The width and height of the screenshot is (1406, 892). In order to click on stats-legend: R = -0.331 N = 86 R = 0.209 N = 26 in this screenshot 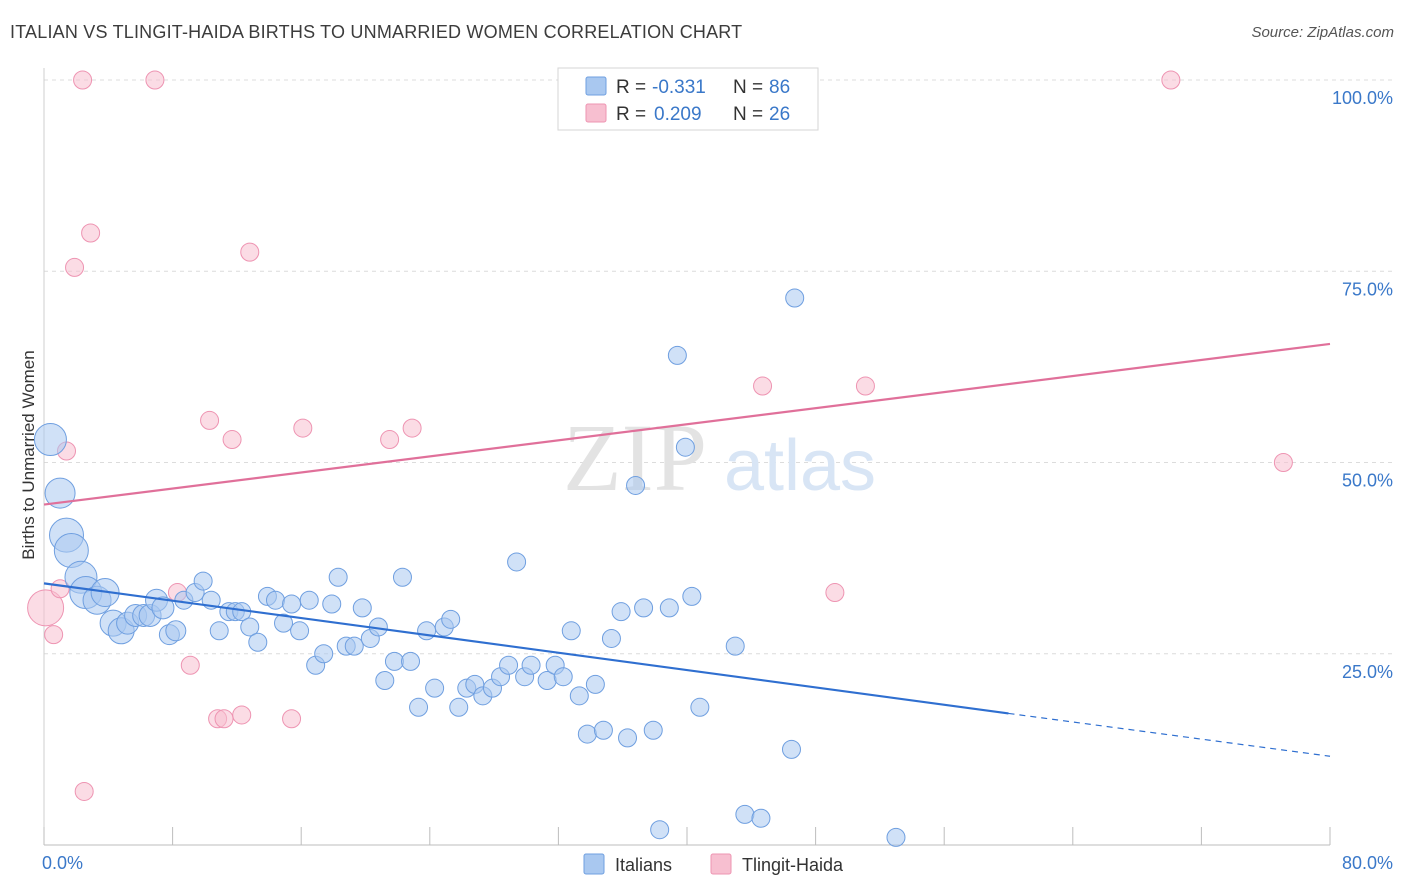, I will do `click(688, 99)`.